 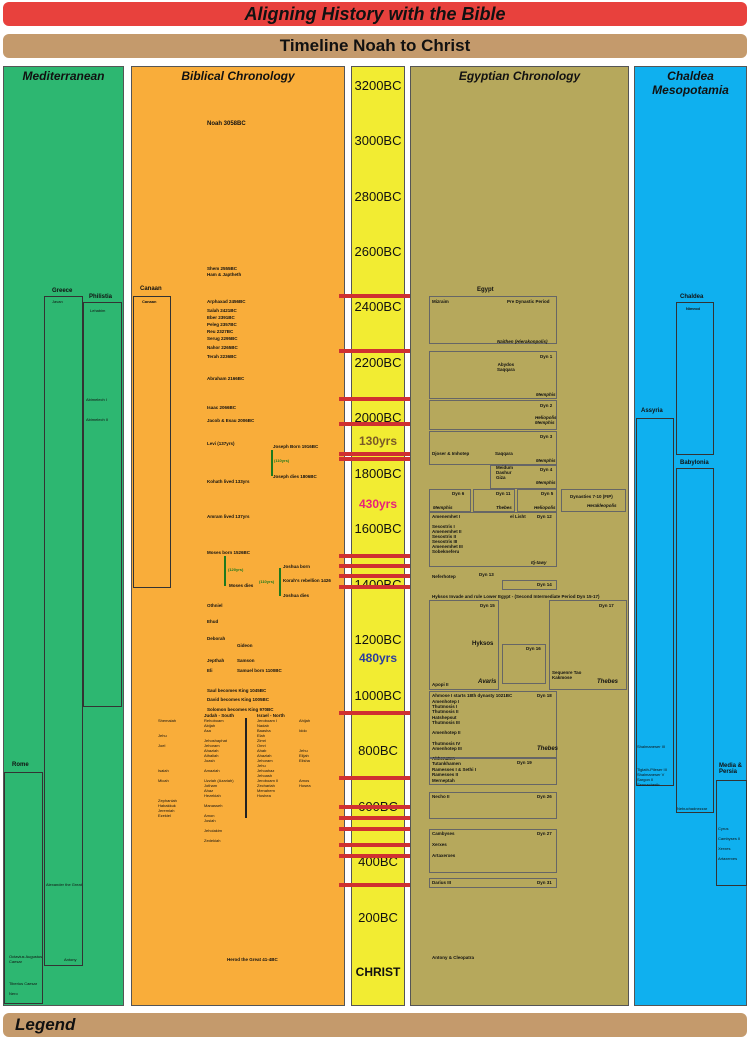 What do you see at coordinates (101, 297) in the screenshot?
I see `philistia-heading: Philistia` at bounding box center [101, 297].